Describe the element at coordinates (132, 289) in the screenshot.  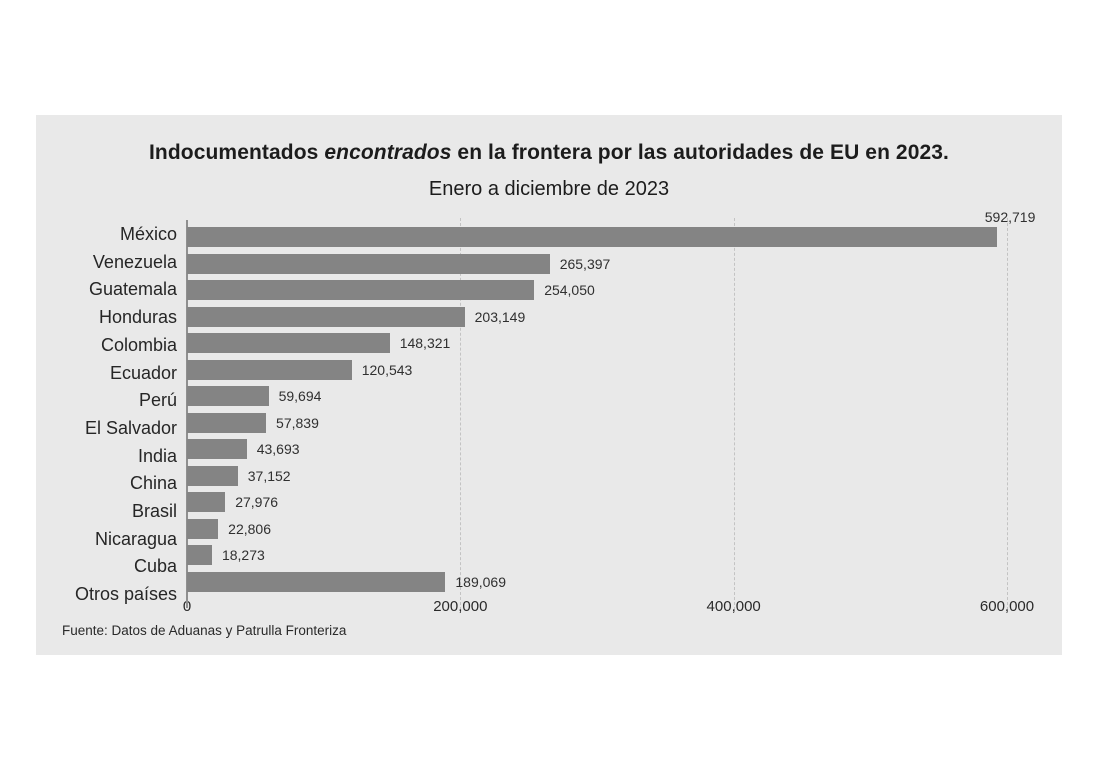
I see `country-label: Guatemala` at that location.